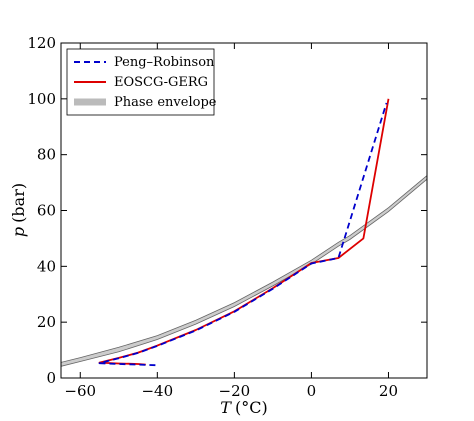 The image size is (474, 421). I want to click on y-tick-label: 80, so click(46, 155).